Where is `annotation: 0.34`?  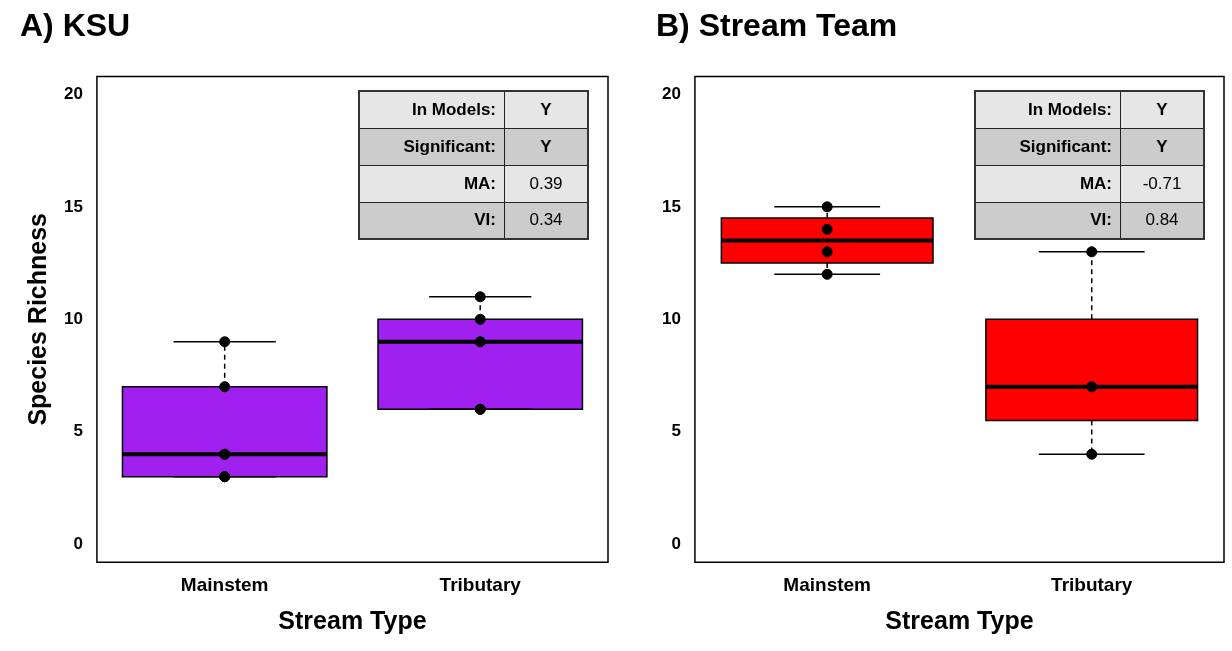 annotation: 0.34 is located at coordinates (546, 220).